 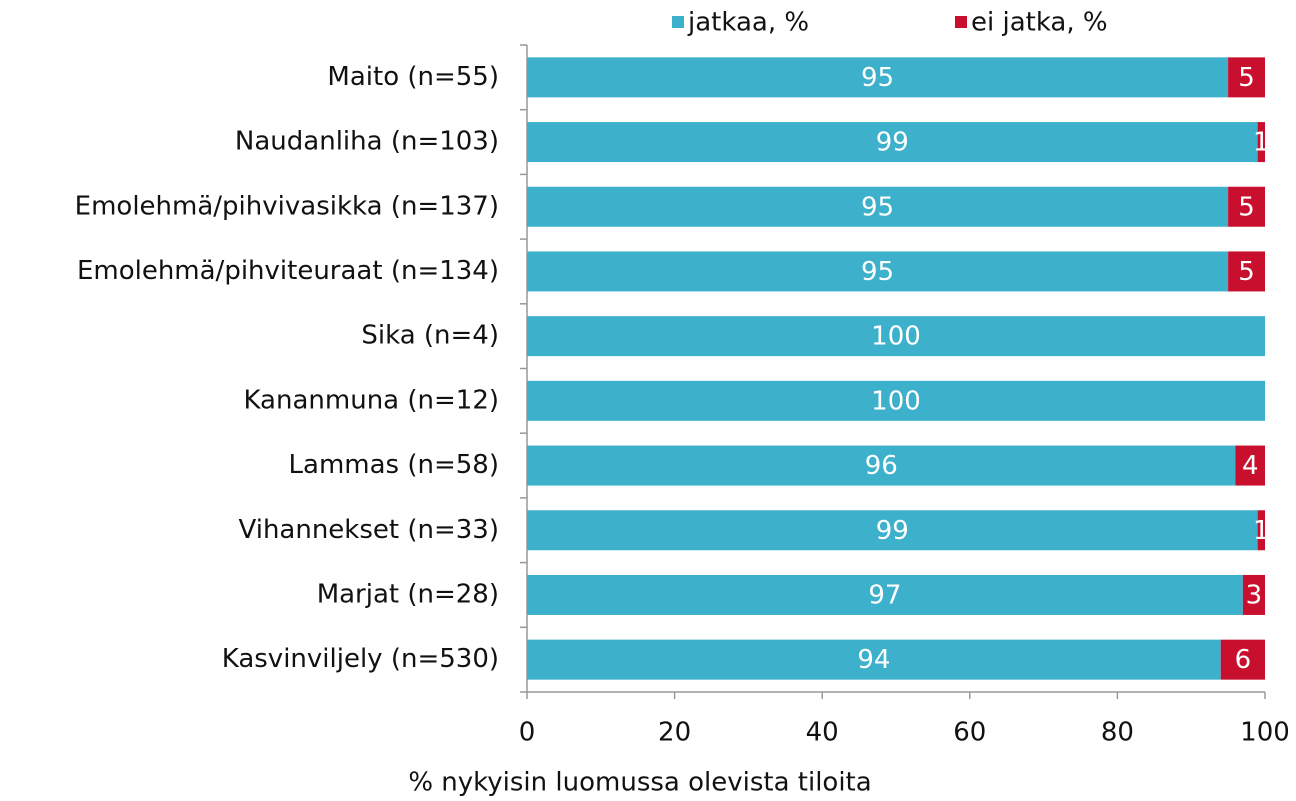 What do you see at coordinates (369, 530) in the screenshot?
I see `y-tick-label: Vihannekset (n=33)` at bounding box center [369, 530].